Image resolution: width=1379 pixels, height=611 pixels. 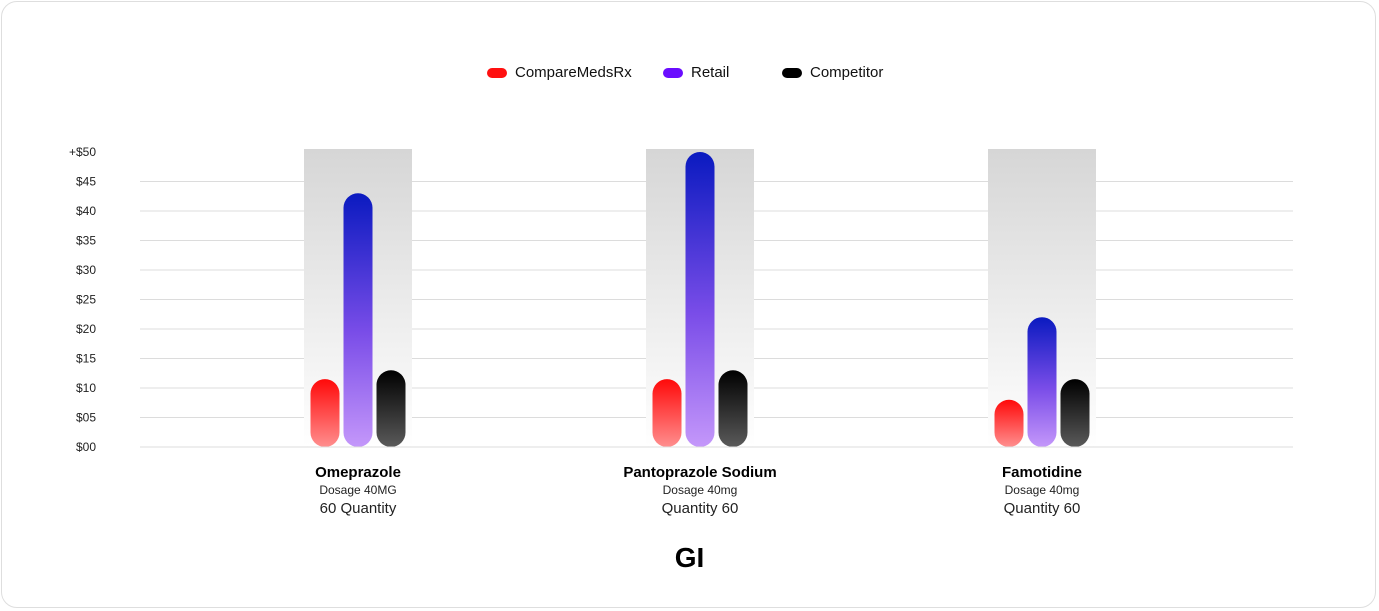 What do you see at coordinates (792, 72) in the screenshot?
I see `legend-swatch-competitor` at bounding box center [792, 72].